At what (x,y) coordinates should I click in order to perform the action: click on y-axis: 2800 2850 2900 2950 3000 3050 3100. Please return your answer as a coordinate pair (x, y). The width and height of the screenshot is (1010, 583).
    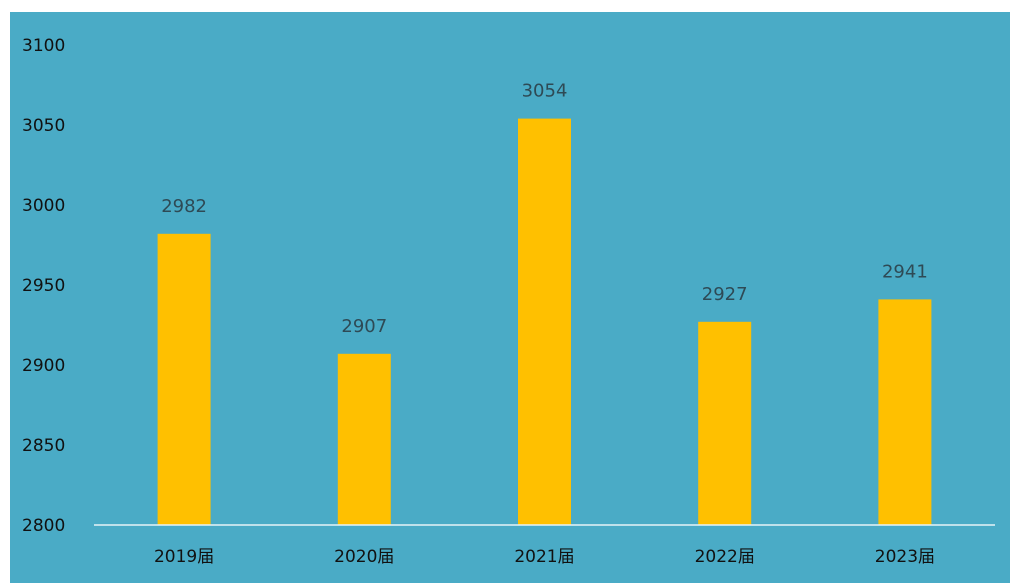
    Looking at the image, I should click on (43, 286).